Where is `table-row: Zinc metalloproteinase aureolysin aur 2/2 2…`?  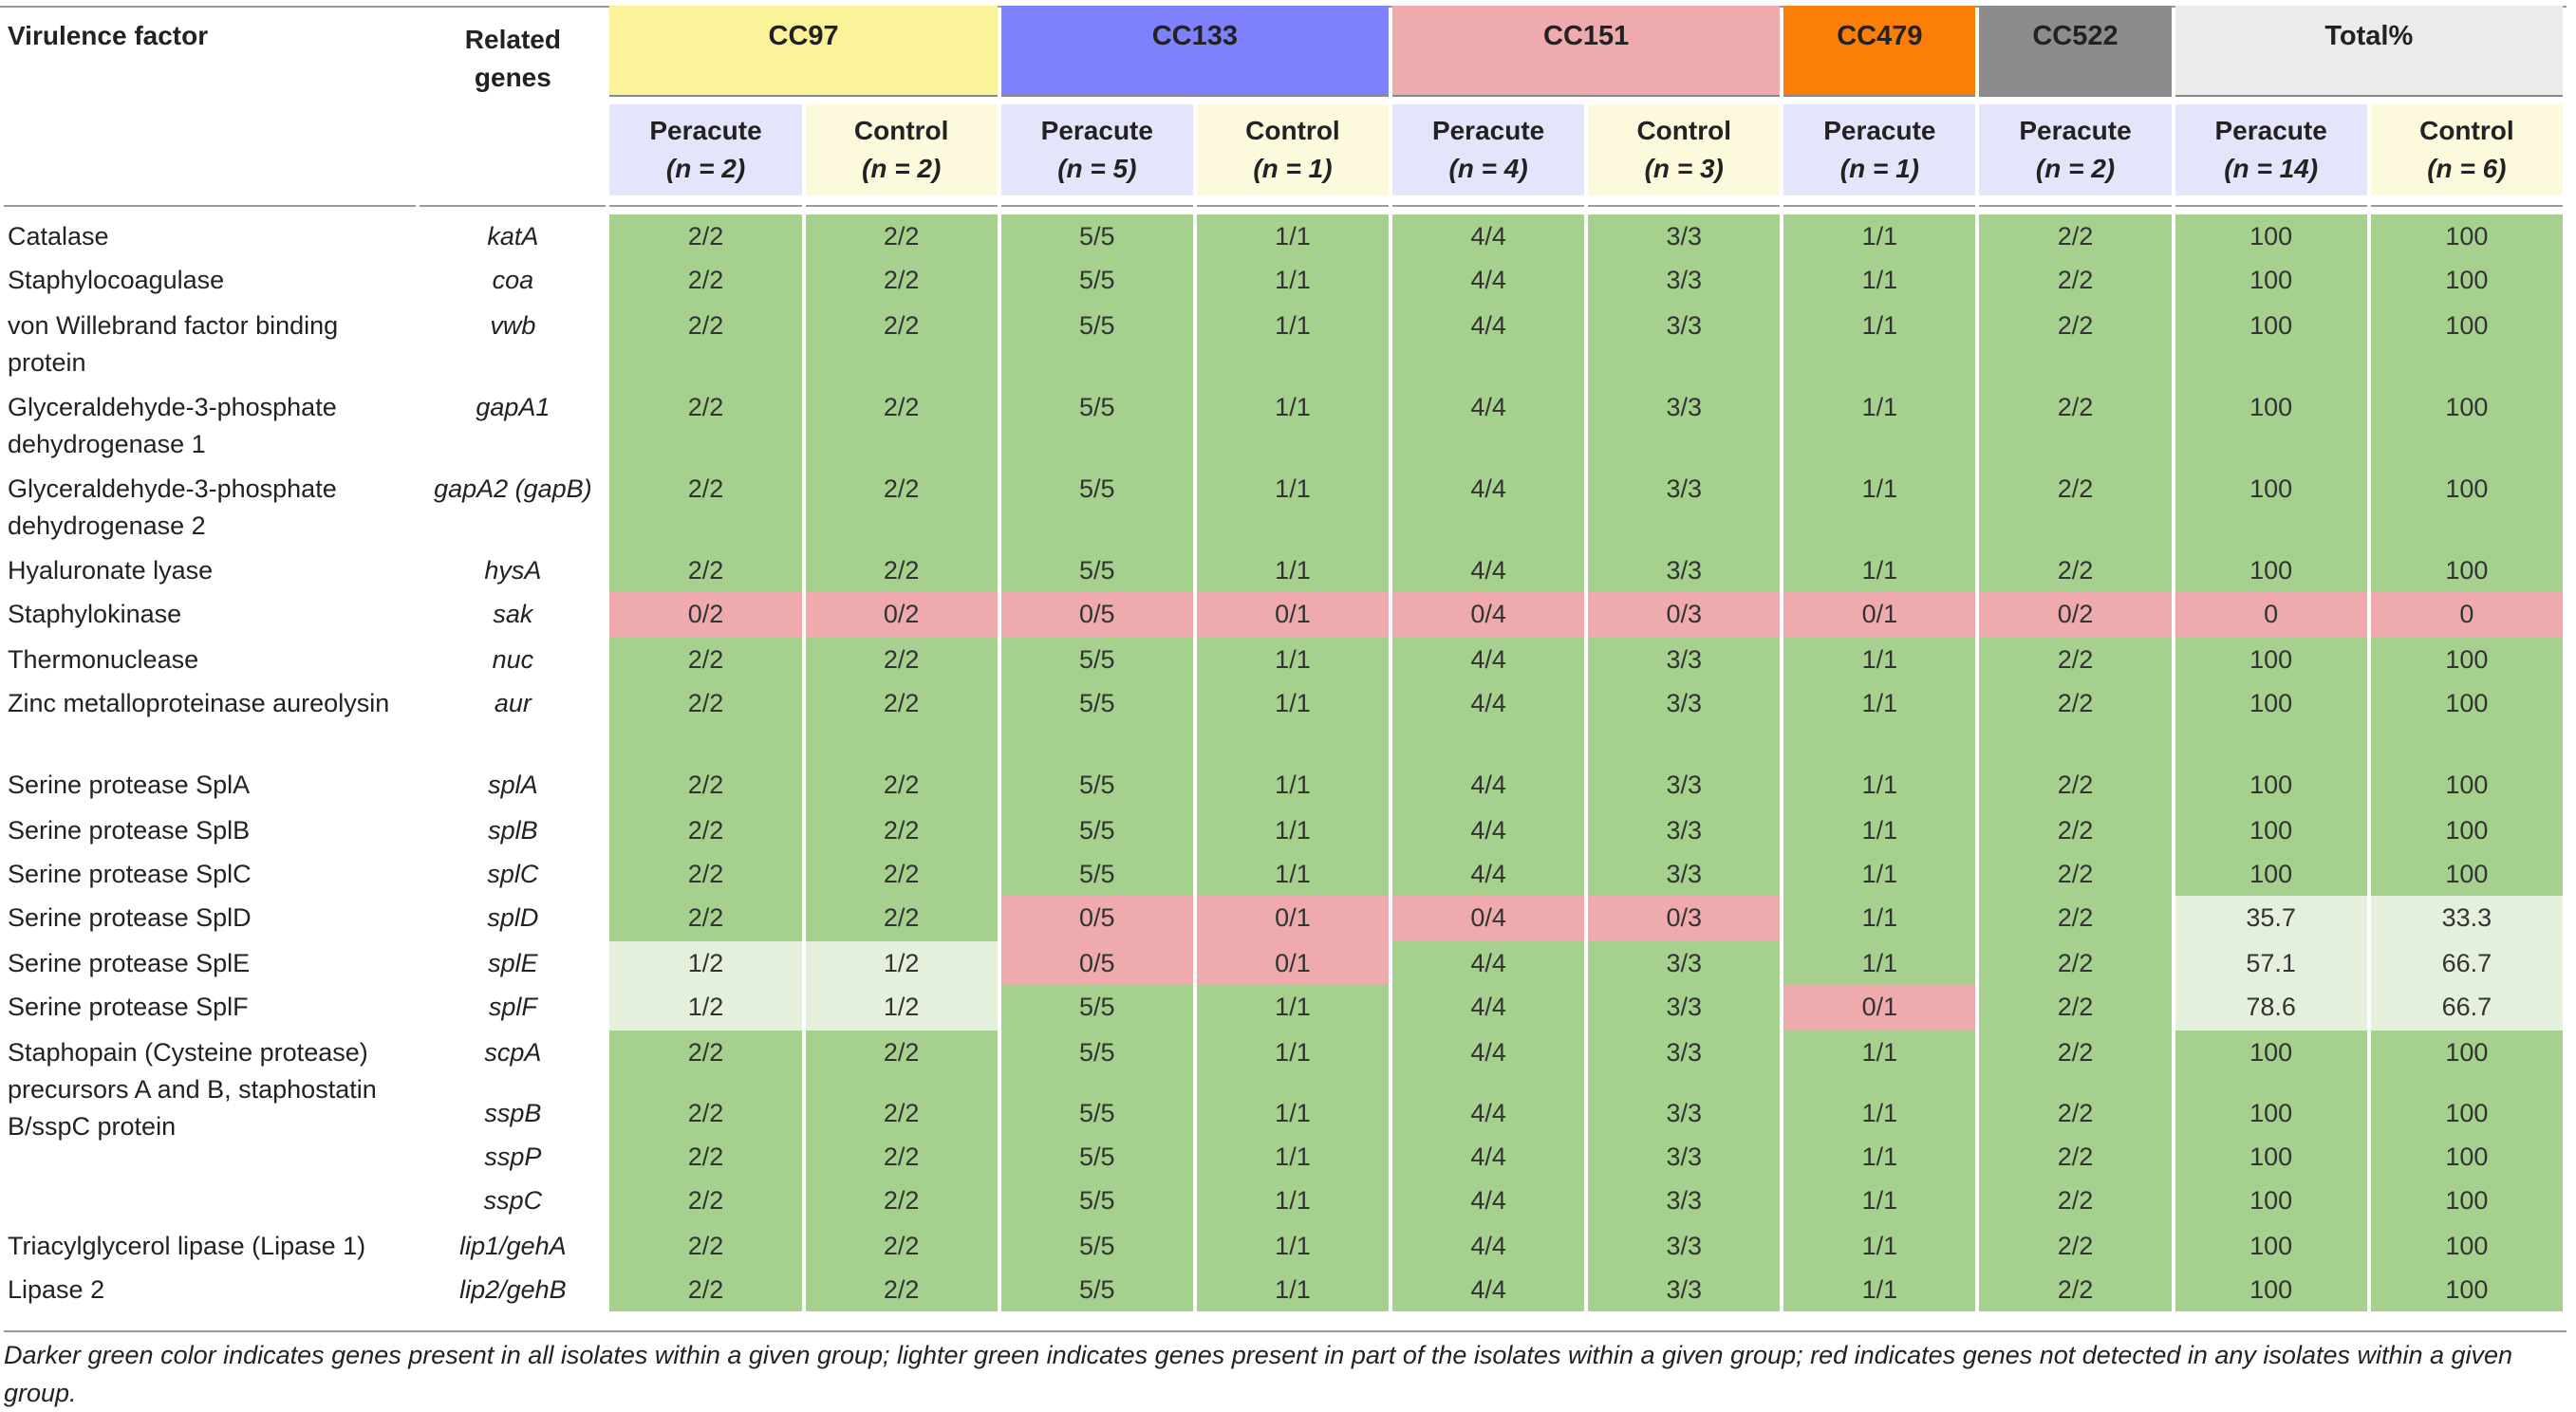 table-row: Zinc metalloproteinase aureolysin aur 2/2 2… is located at coordinates (1284, 722).